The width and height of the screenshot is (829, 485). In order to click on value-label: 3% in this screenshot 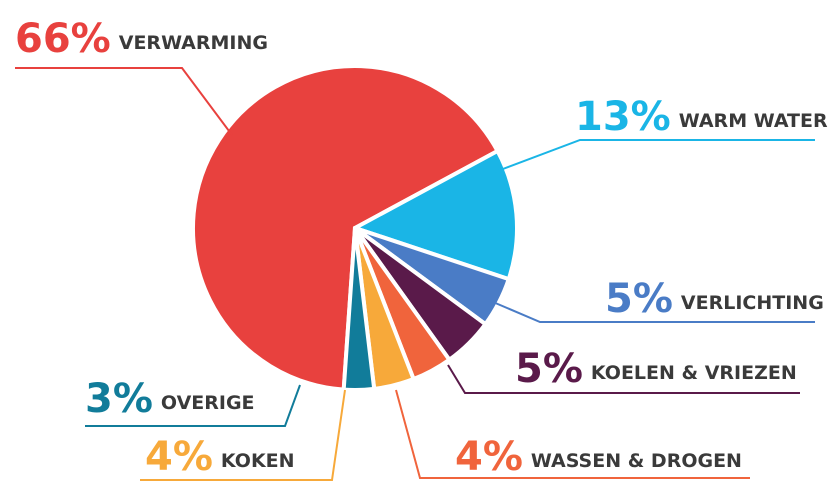, I will do `click(119, 399)`.